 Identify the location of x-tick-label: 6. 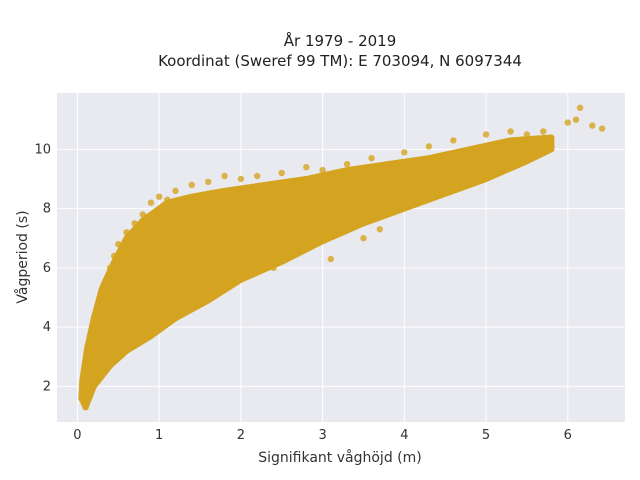
(568, 435).